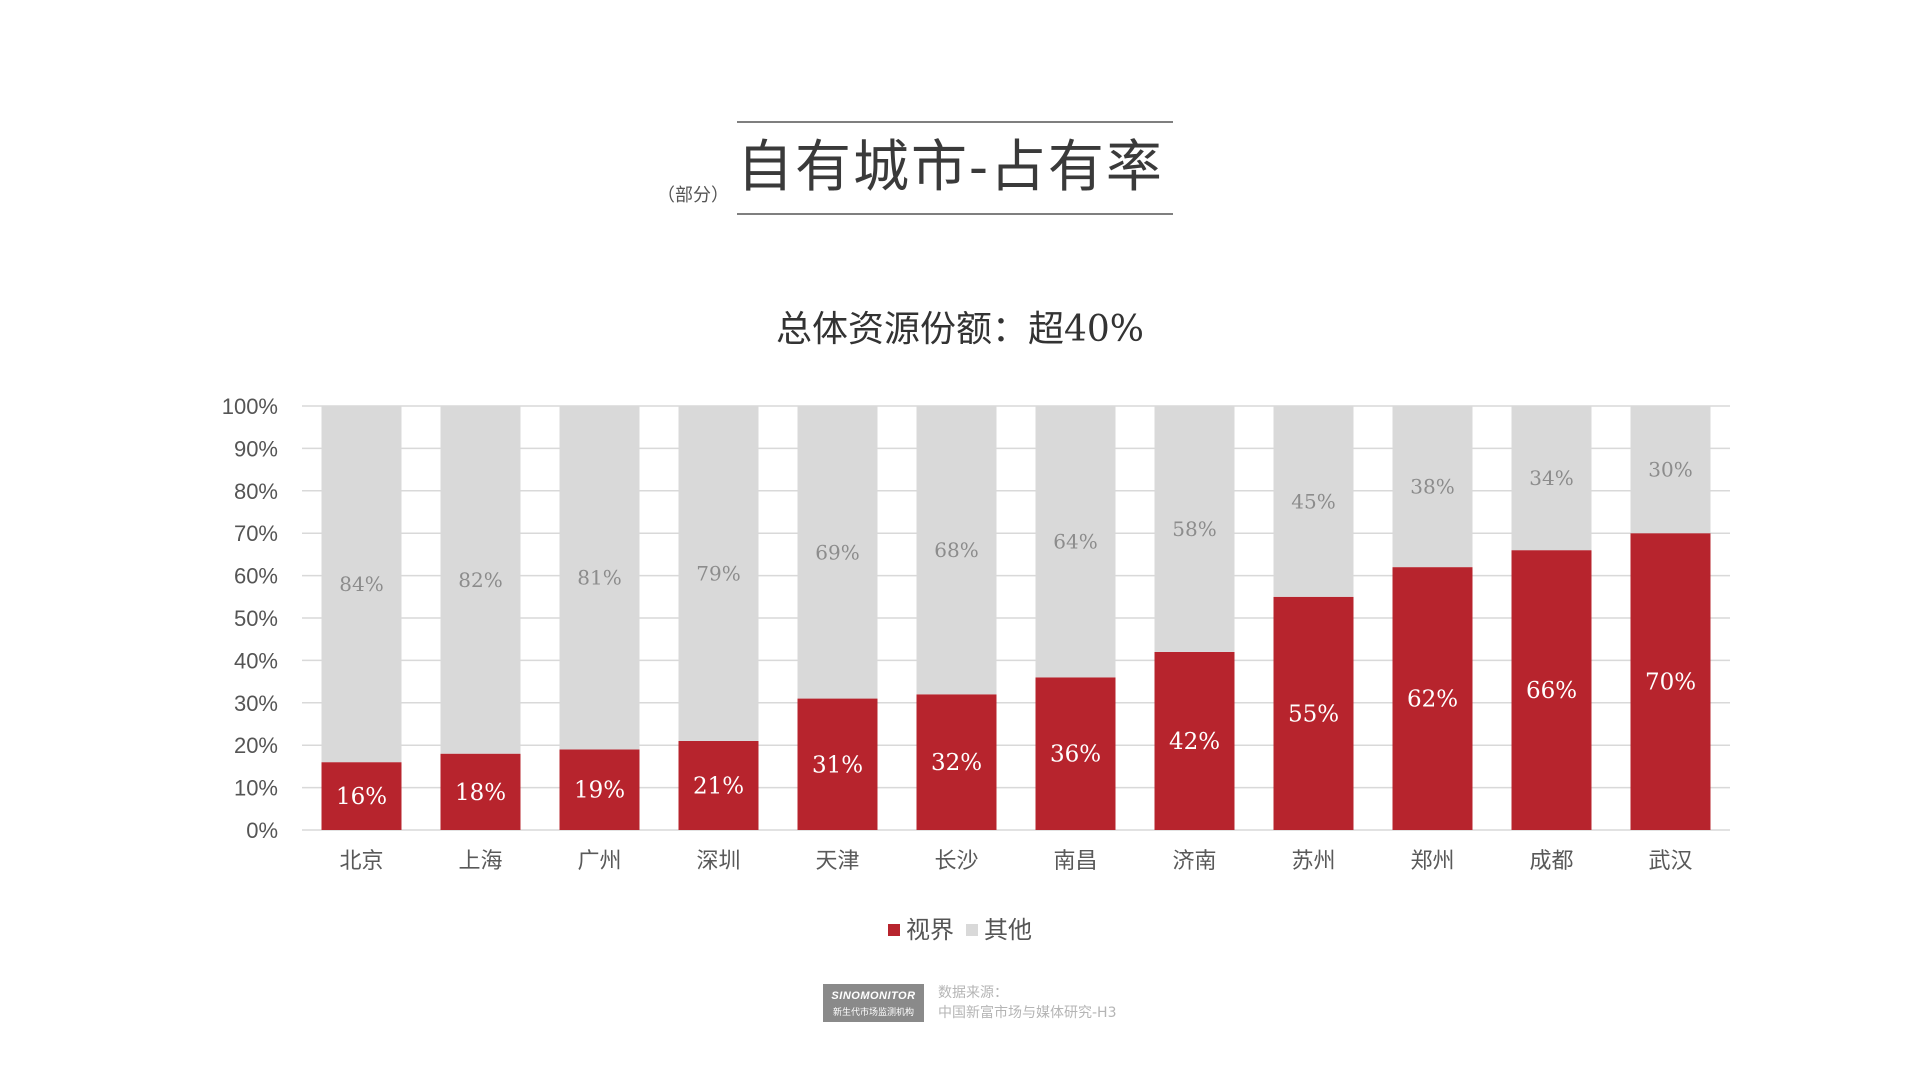 This screenshot has width=1920, height=1080. I want to click on x-tick-label: 长沙, so click(956, 861).